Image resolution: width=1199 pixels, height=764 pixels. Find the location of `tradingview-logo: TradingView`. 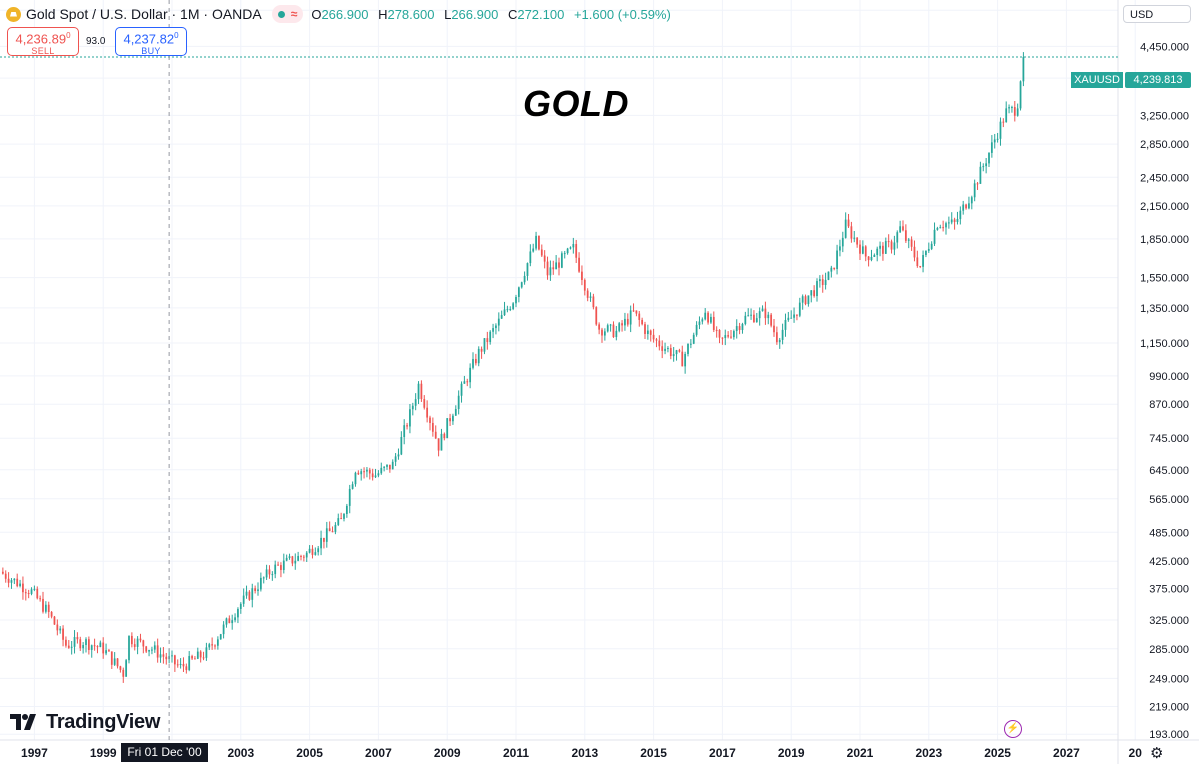

tradingview-logo: TradingView is located at coordinates (85, 722).